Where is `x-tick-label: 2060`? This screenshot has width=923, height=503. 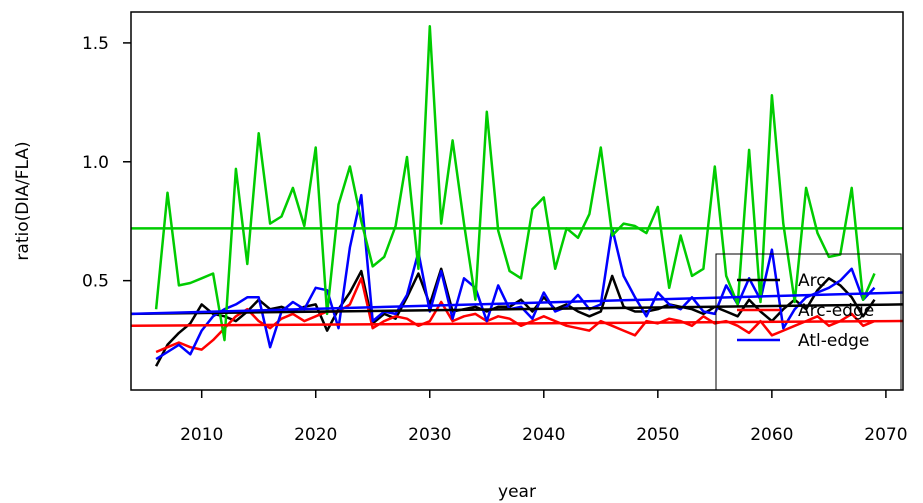 x-tick-label: 2060 is located at coordinates (771, 435).